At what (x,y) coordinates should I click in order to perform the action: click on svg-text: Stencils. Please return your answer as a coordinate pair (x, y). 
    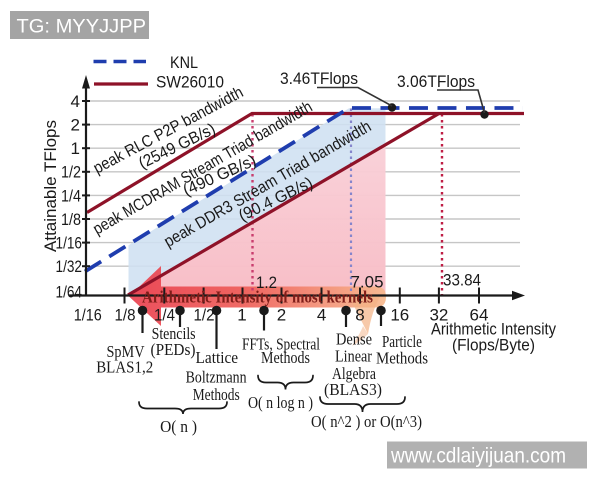
    Looking at the image, I should click on (174, 333).